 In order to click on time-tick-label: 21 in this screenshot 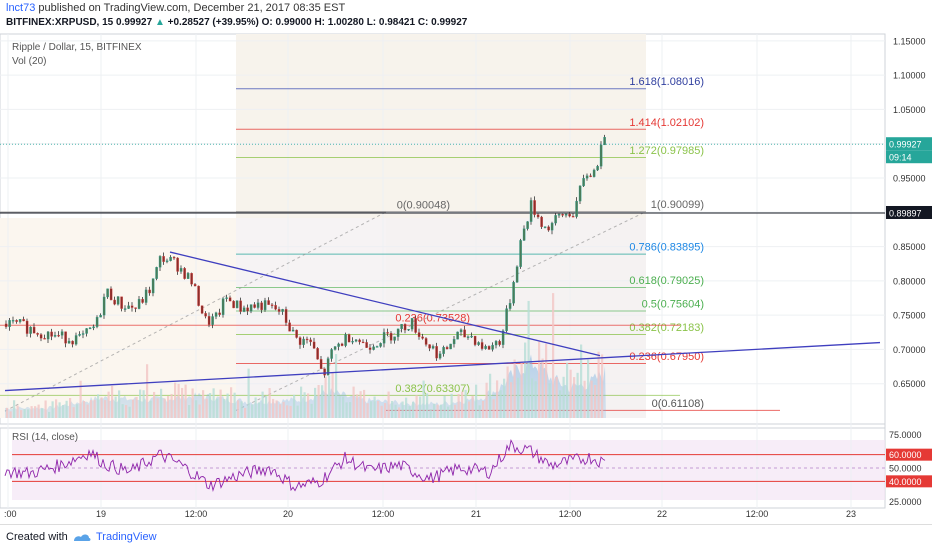, I will do `click(476, 514)`.